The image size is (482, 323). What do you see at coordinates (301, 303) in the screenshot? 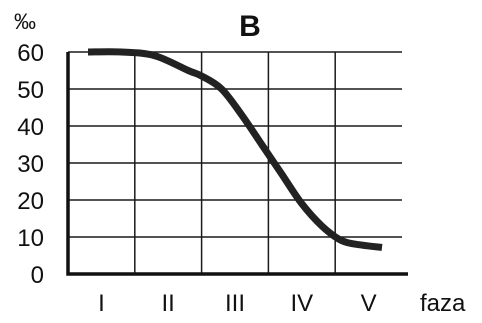
I see `x-tick-label: IV` at bounding box center [301, 303].